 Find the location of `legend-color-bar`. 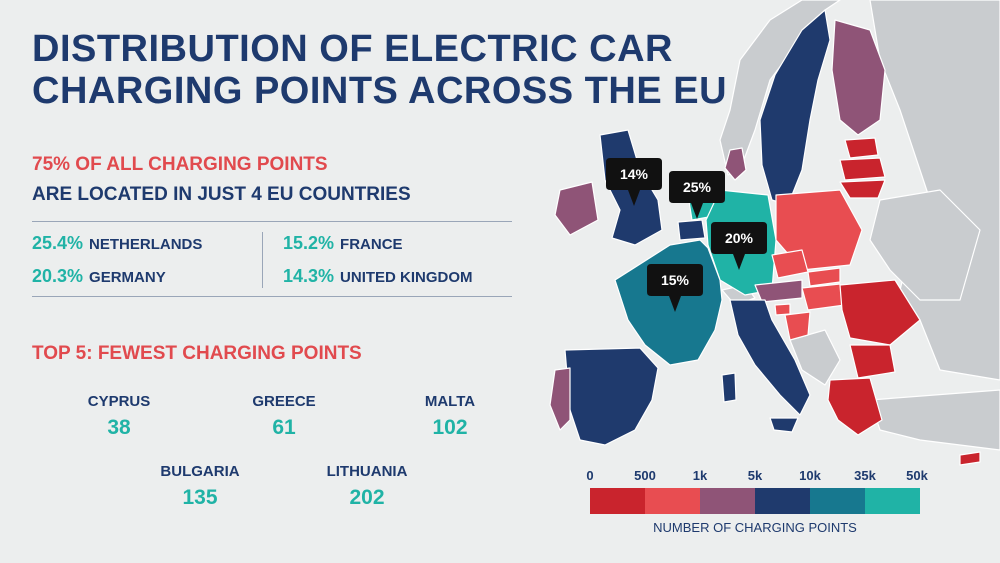

legend-color-bar is located at coordinates (755, 501).